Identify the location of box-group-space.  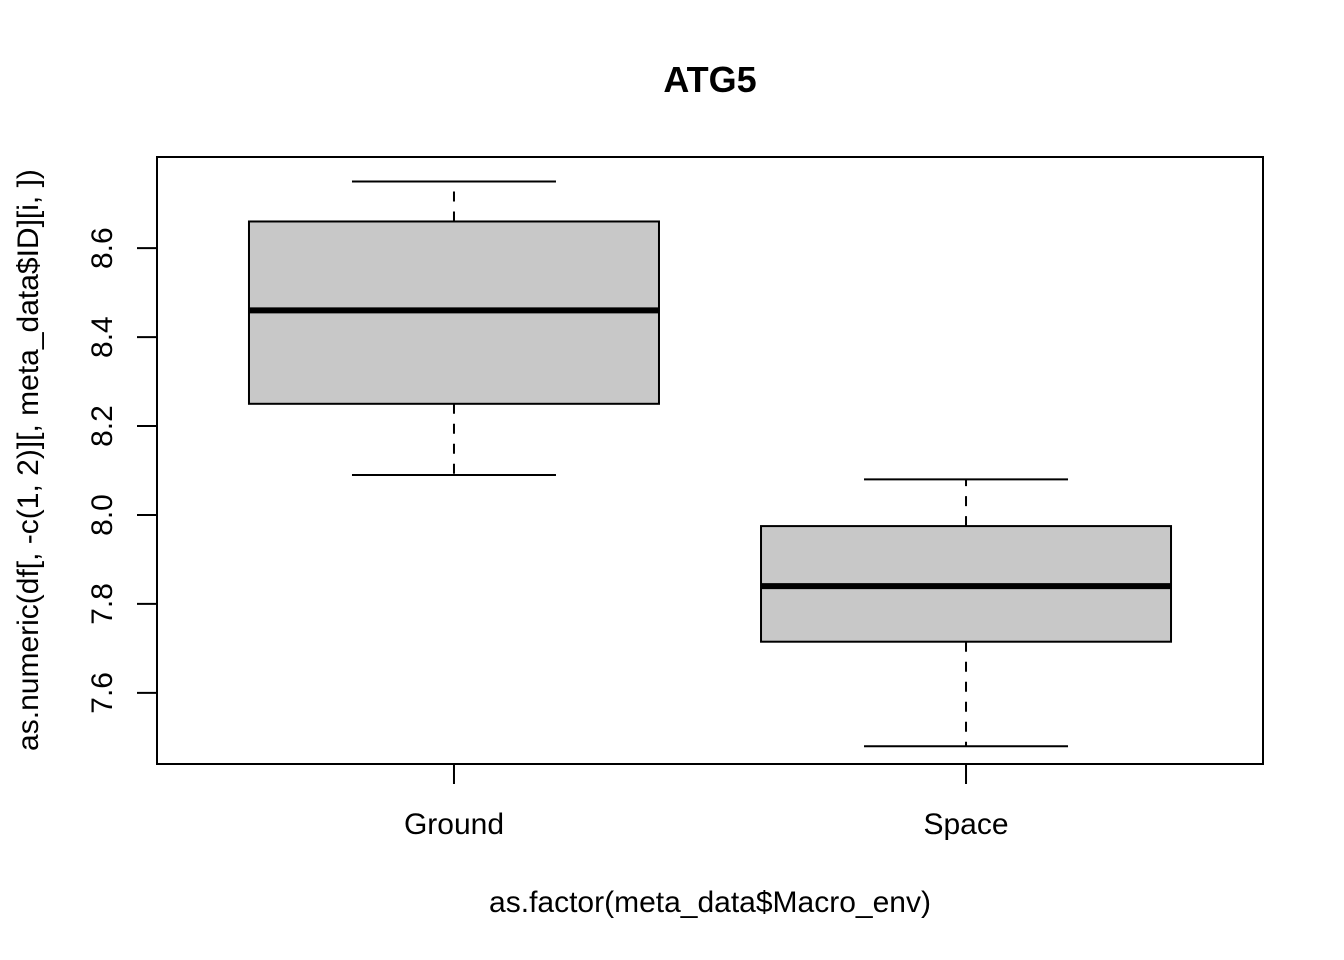
(966, 613).